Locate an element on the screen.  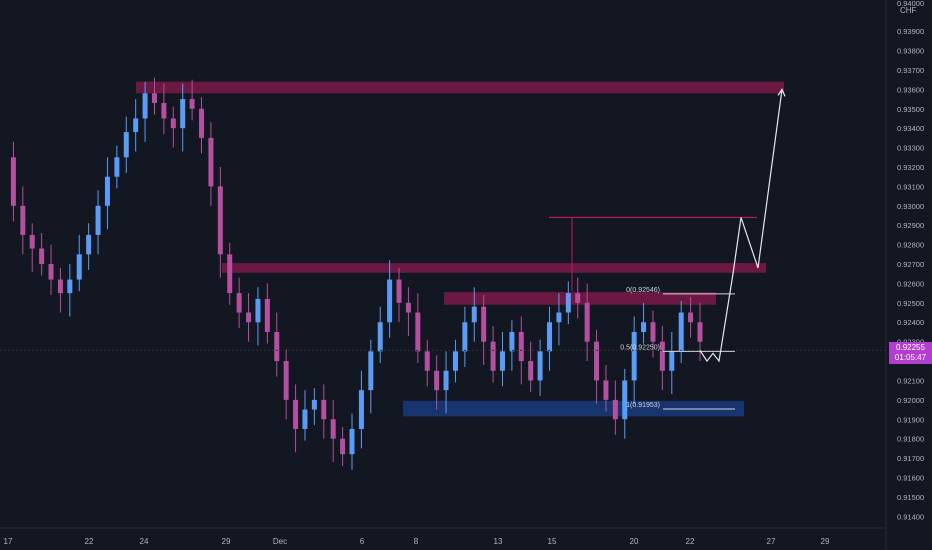
x-axis-tick-label: 6 is located at coordinates (362, 541).